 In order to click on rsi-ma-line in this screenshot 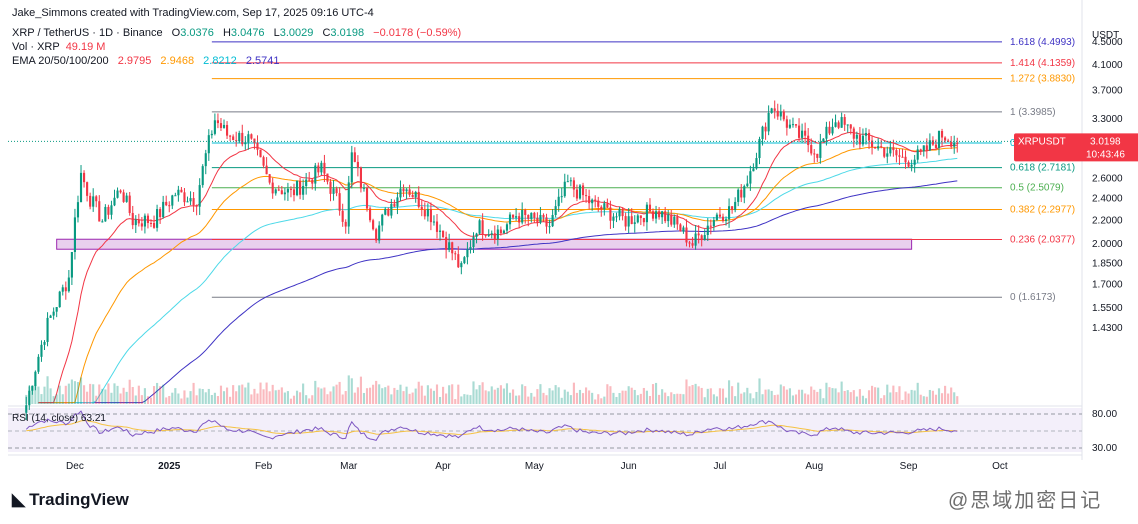, I will do `click(492, 427)`.